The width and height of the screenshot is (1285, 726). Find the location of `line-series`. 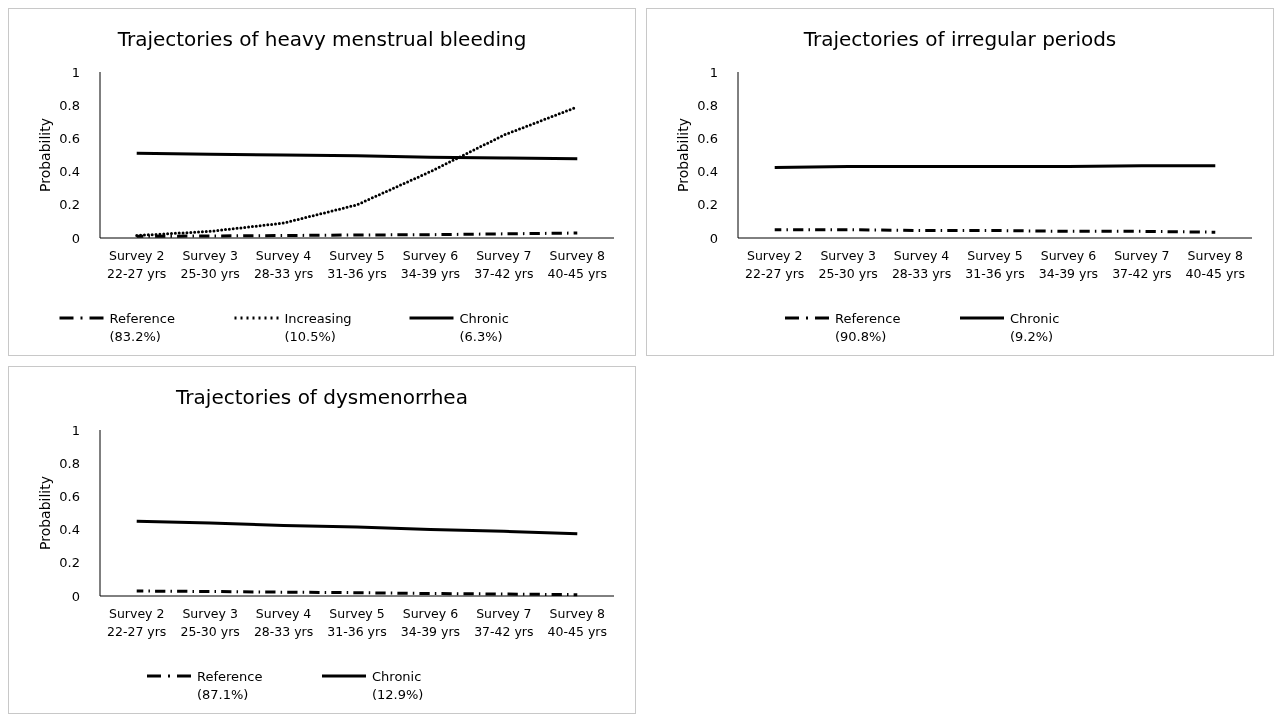

line-series is located at coordinates (357, 527).